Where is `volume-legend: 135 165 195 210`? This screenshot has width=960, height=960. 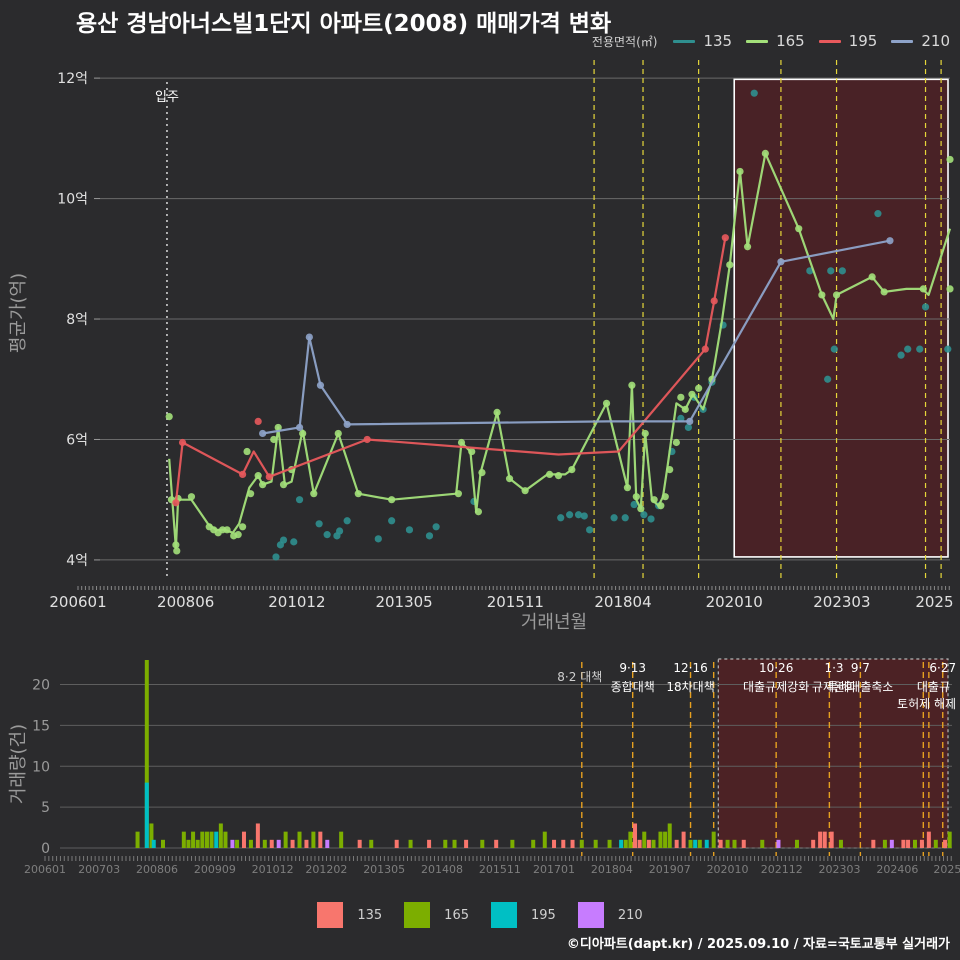
volume-legend: 135 165 195 210 is located at coordinates (480, 915).